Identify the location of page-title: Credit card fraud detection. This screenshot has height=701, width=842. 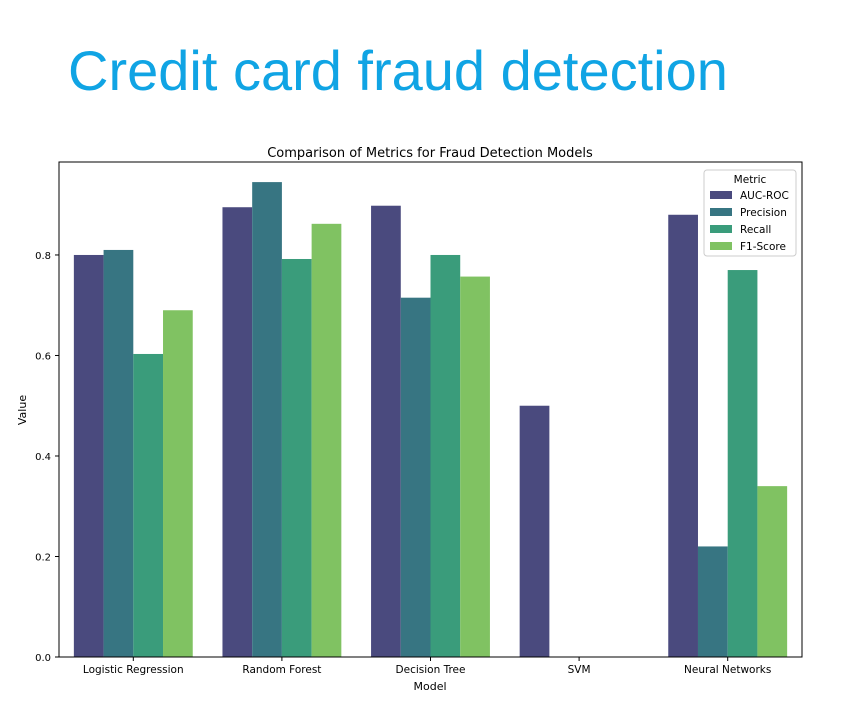
(398, 70).